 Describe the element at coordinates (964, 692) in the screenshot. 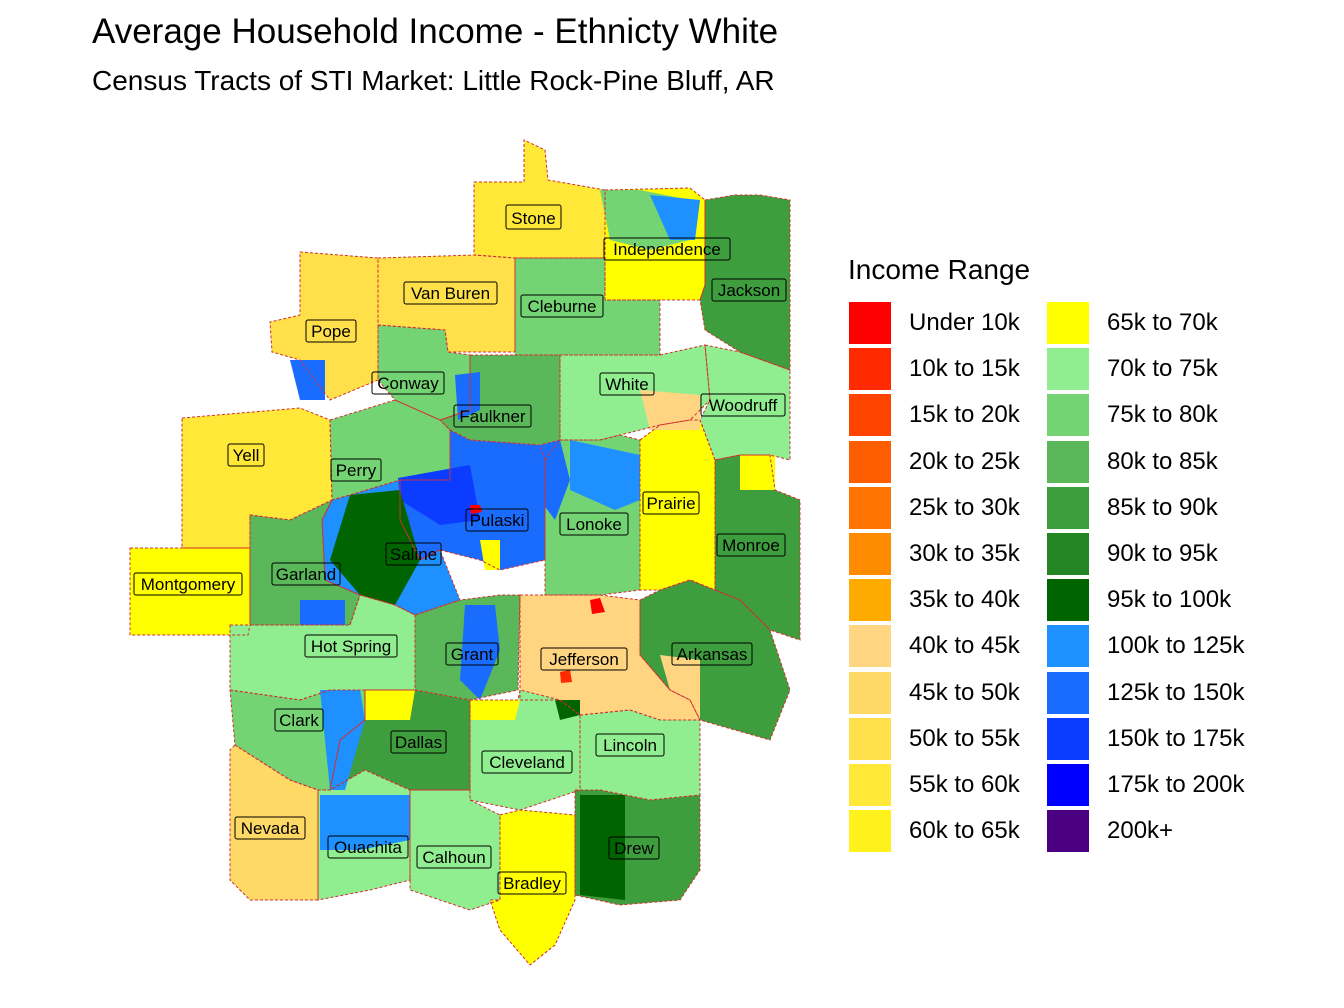

I see `legend-label: 45k to 50k` at that location.